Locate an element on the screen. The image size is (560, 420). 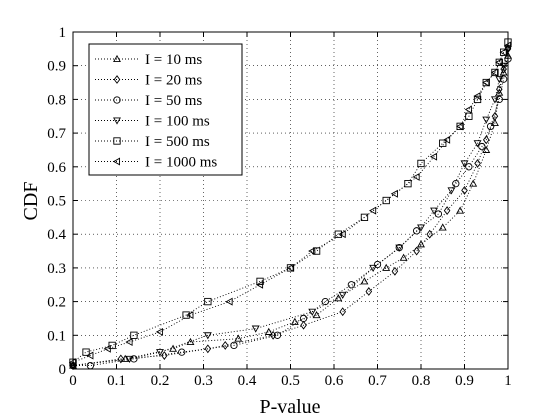
x-tick-label: 0.6 is located at coordinates (334, 381).